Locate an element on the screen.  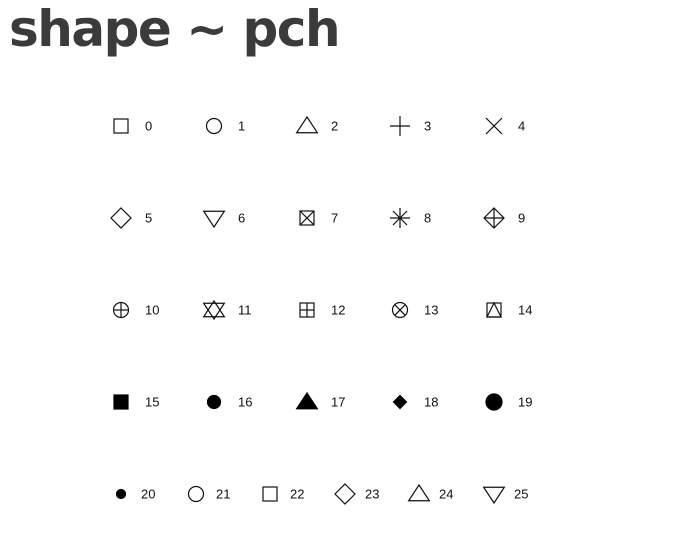
pch-16-circle-filled-icon is located at coordinates (214, 402).